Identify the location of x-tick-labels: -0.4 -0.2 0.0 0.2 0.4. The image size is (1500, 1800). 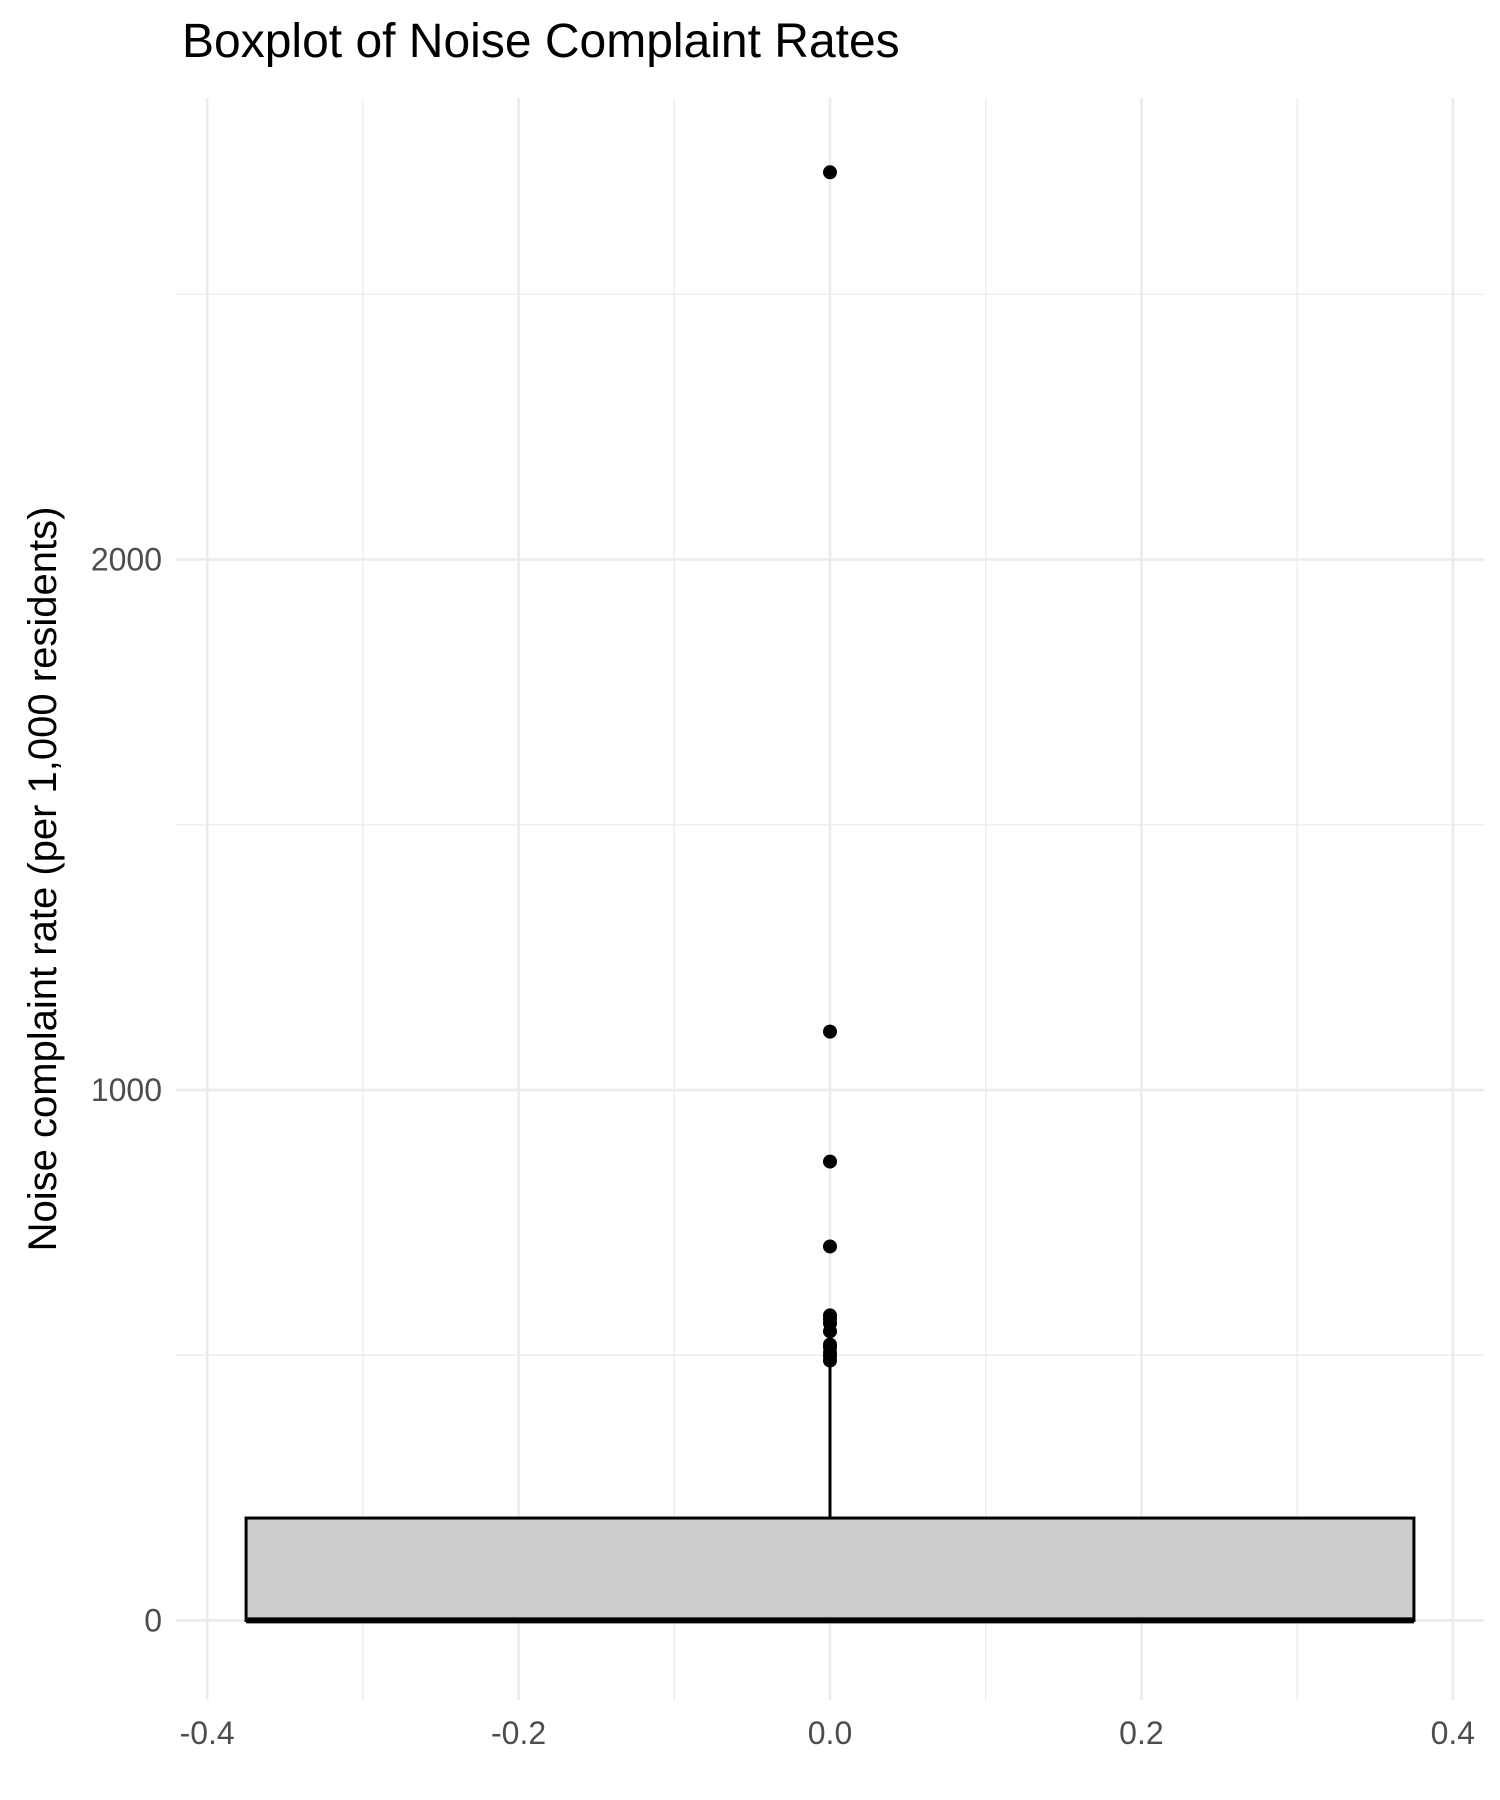
(828, 1733).